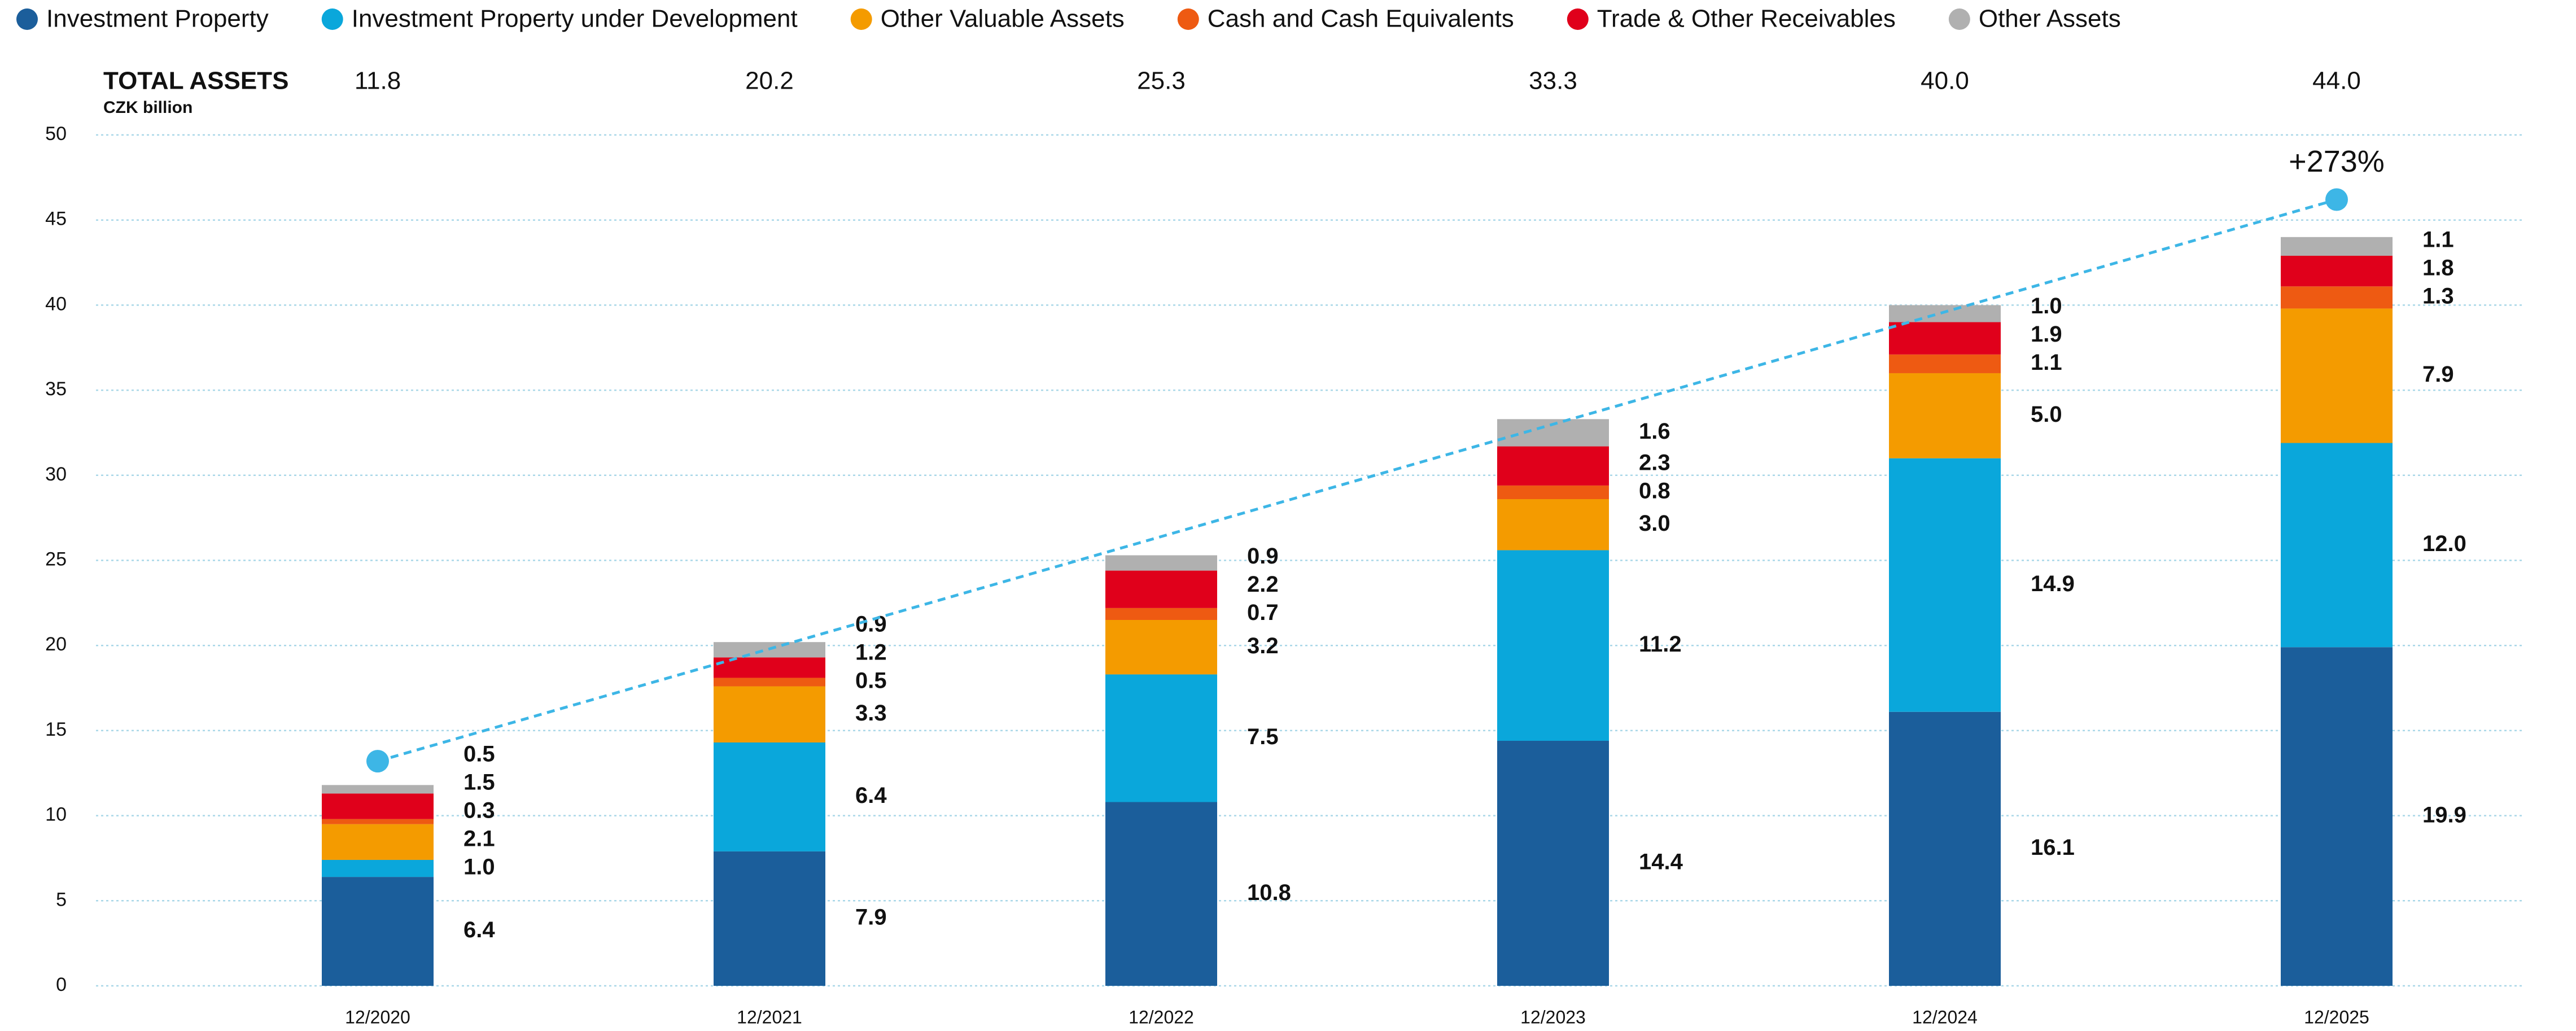  What do you see at coordinates (1661, 863) in the screenshot?
I see `value-label: 14.4` at bounding box center [1661, 863].